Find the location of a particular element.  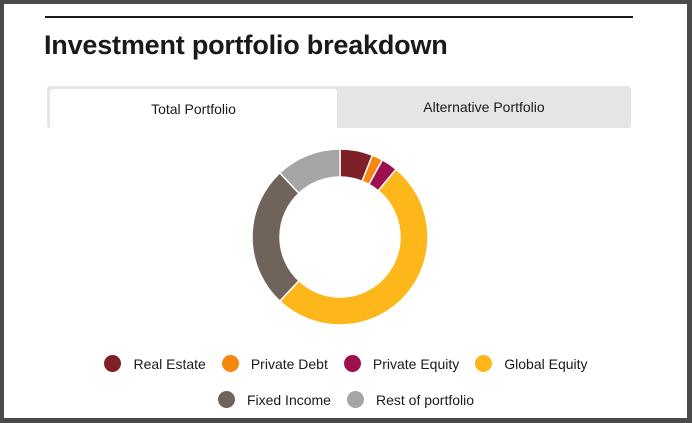

legend-label: Global Equity is located at coordinates (546, 363).